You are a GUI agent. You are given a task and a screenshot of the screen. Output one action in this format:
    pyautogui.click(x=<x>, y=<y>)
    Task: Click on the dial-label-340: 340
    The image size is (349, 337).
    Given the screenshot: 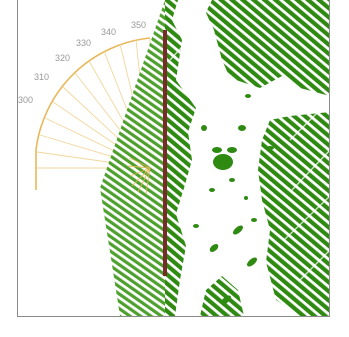 What is the action you would take?
    pyautogui.click(x=108, y=32)
    